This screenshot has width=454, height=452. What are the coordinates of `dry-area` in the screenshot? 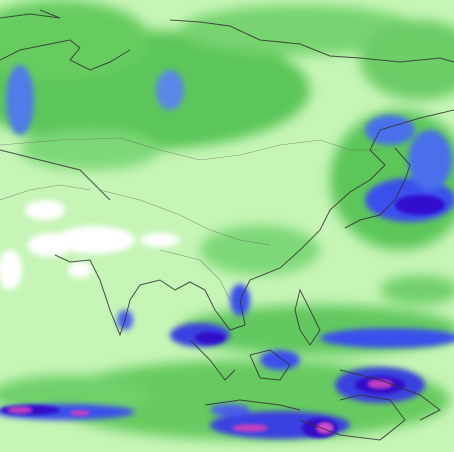 It's located at (90, 245).